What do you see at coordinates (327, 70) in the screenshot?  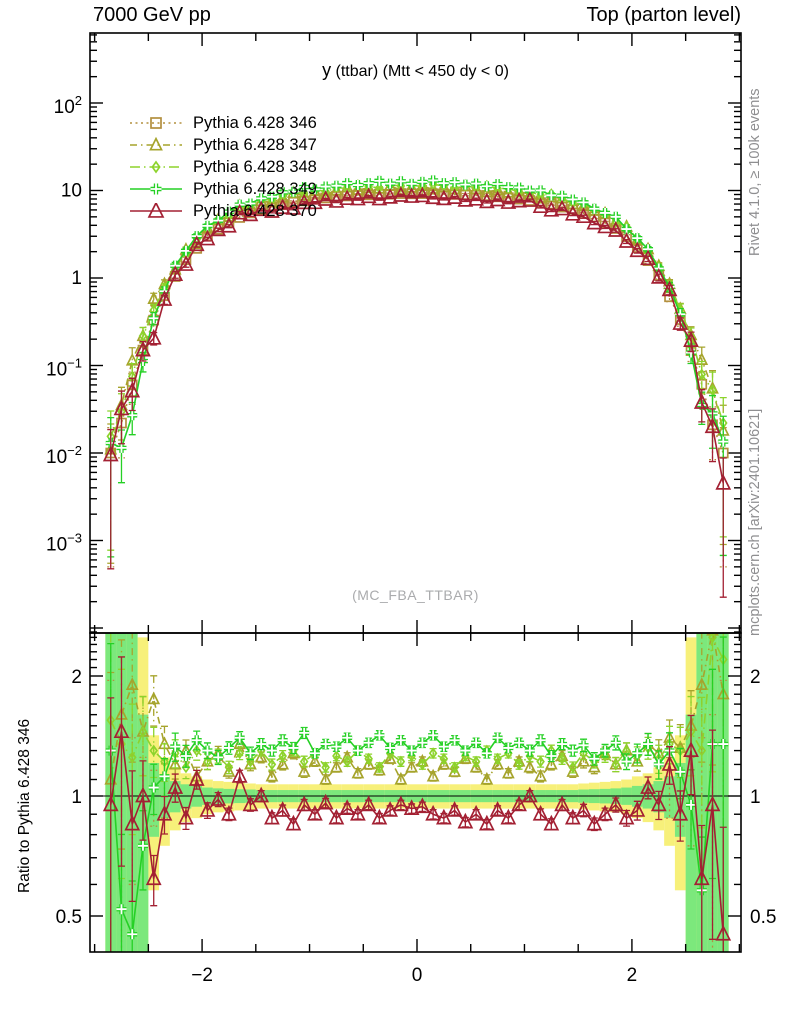 I see `observable-symbol: y` at bounding box center [327, 70].